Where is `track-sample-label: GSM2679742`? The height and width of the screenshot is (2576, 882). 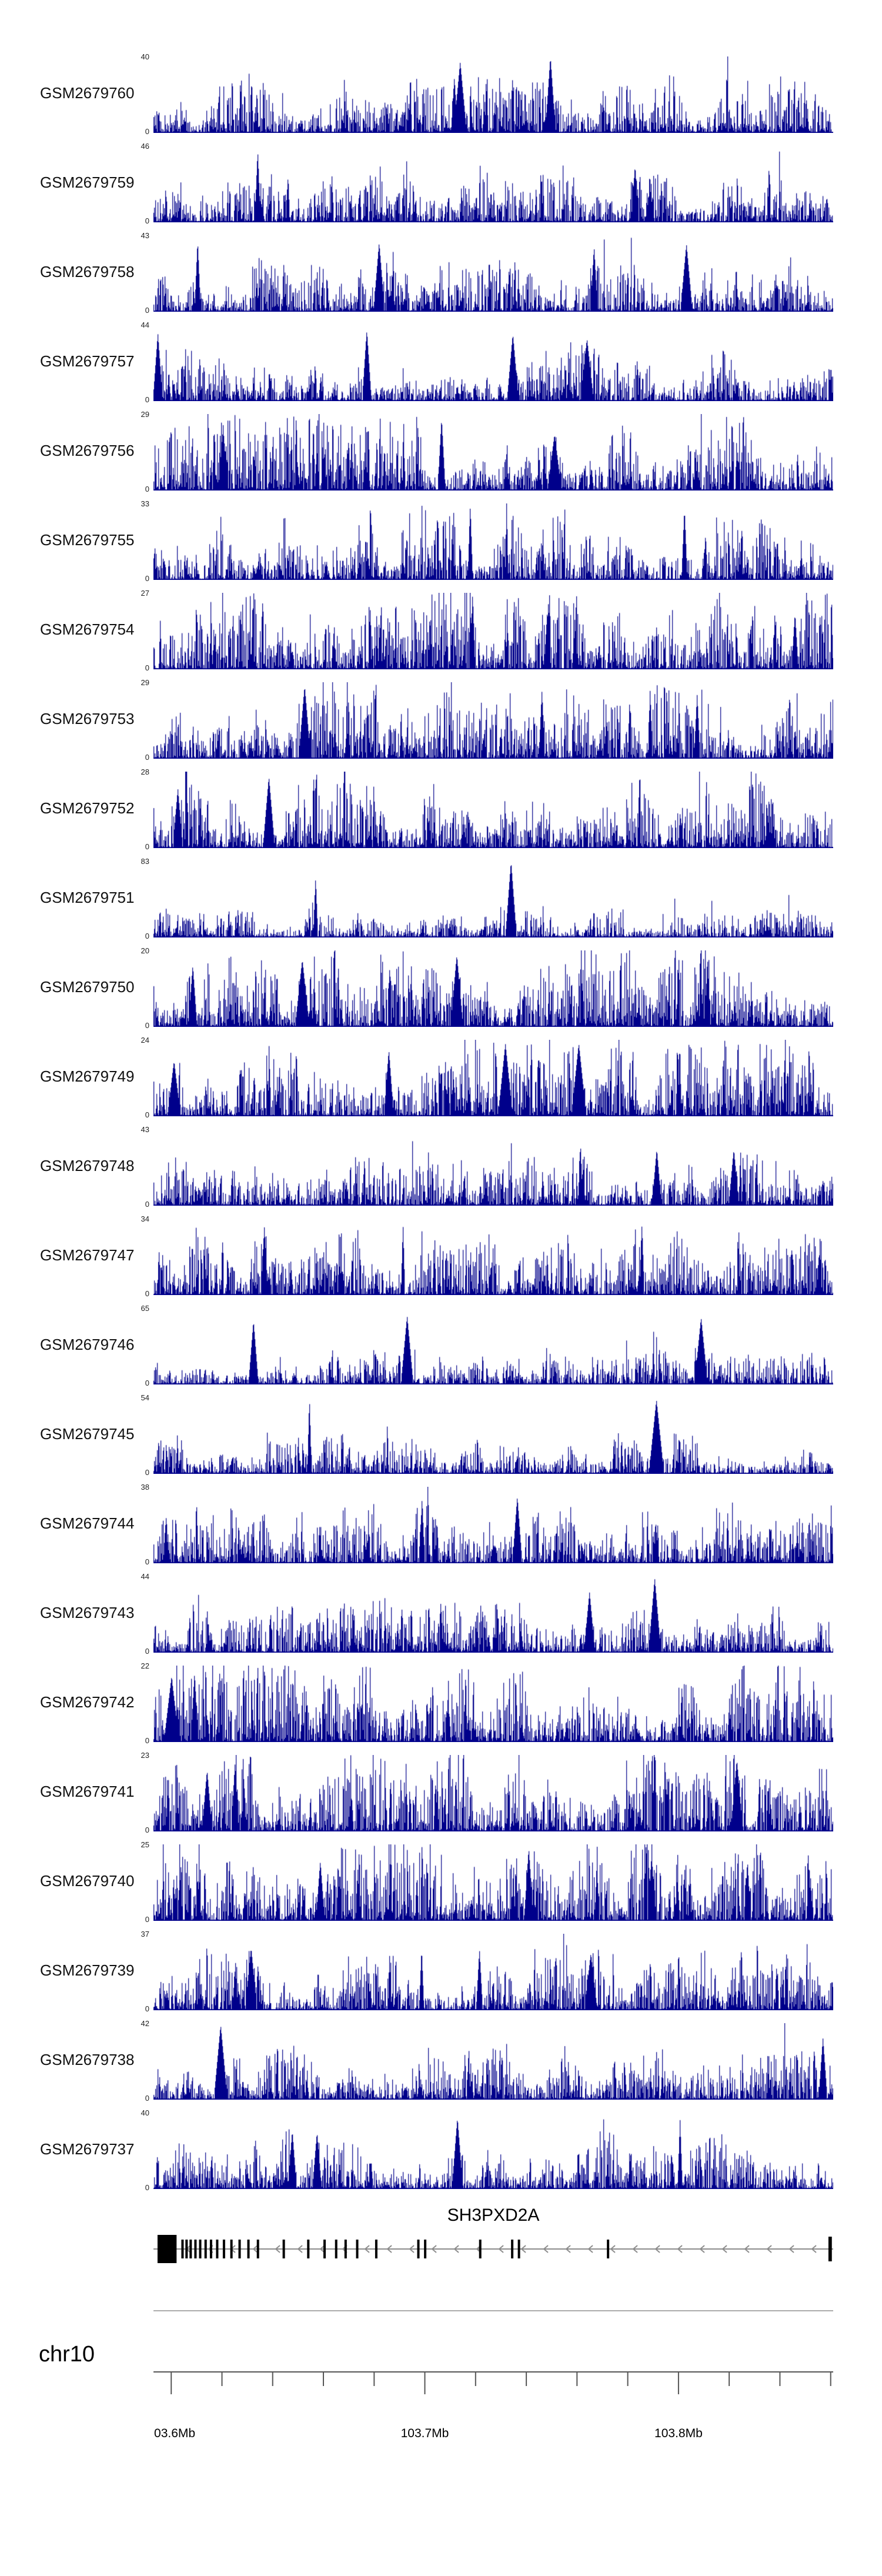
track-sample-label: GSM2679742 is located at coordinates (87, 1702).